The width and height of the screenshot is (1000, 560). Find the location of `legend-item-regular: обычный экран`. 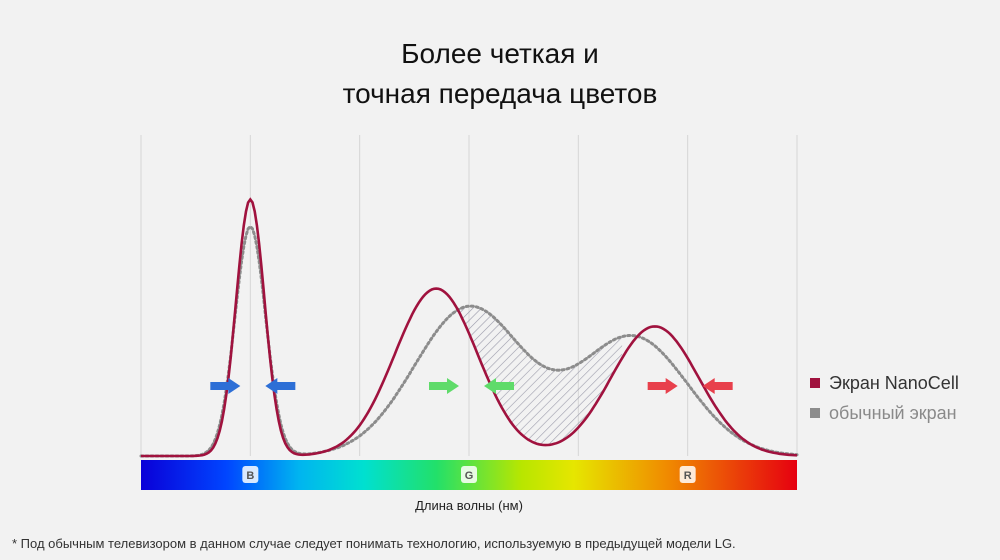

legend-item-regular: обычный экран is located at coordinates (884, 413).